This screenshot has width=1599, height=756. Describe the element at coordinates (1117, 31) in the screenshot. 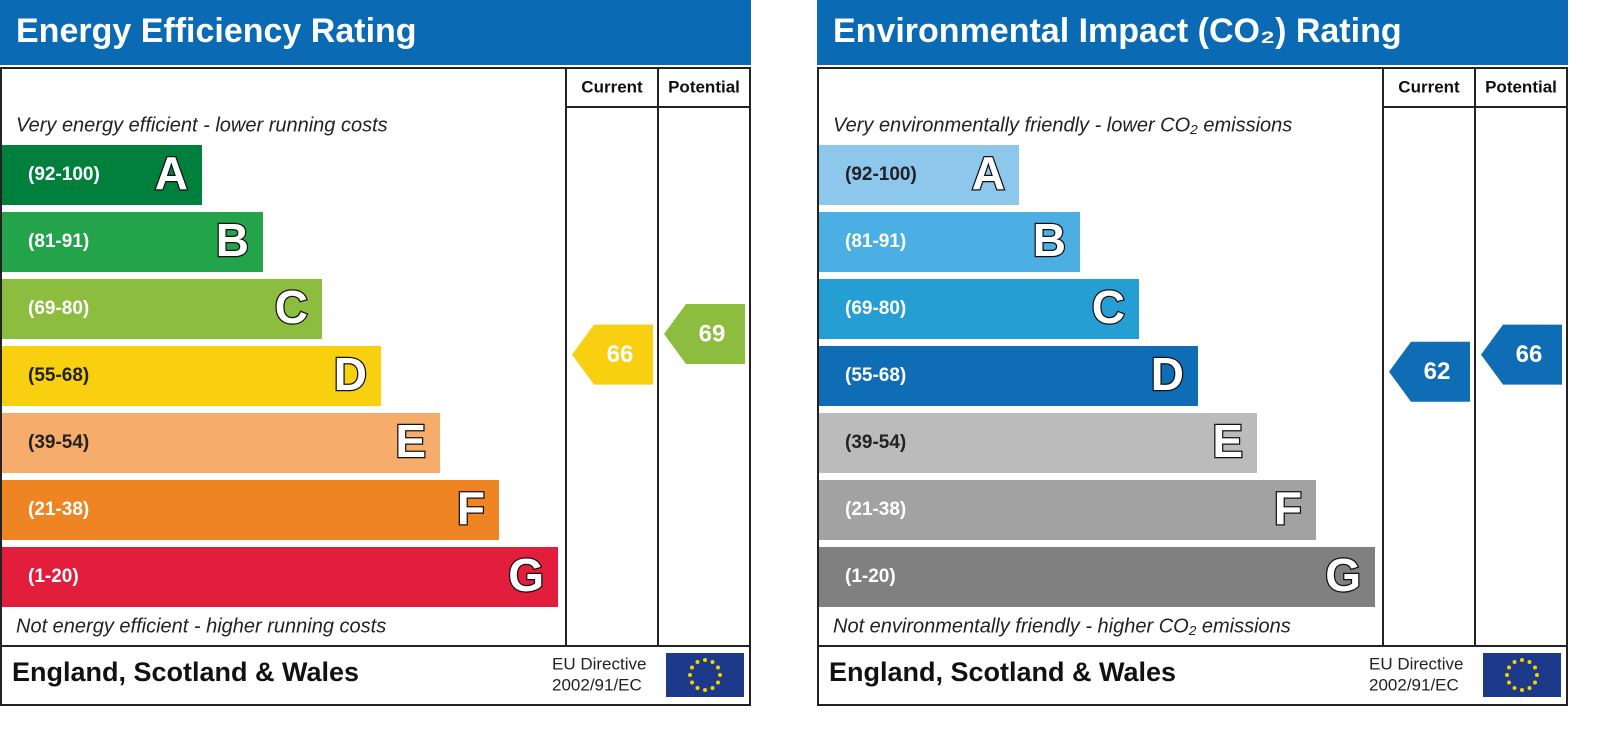

I see `panel-title: Environmental Impact (CO₂) Rating` at that location.